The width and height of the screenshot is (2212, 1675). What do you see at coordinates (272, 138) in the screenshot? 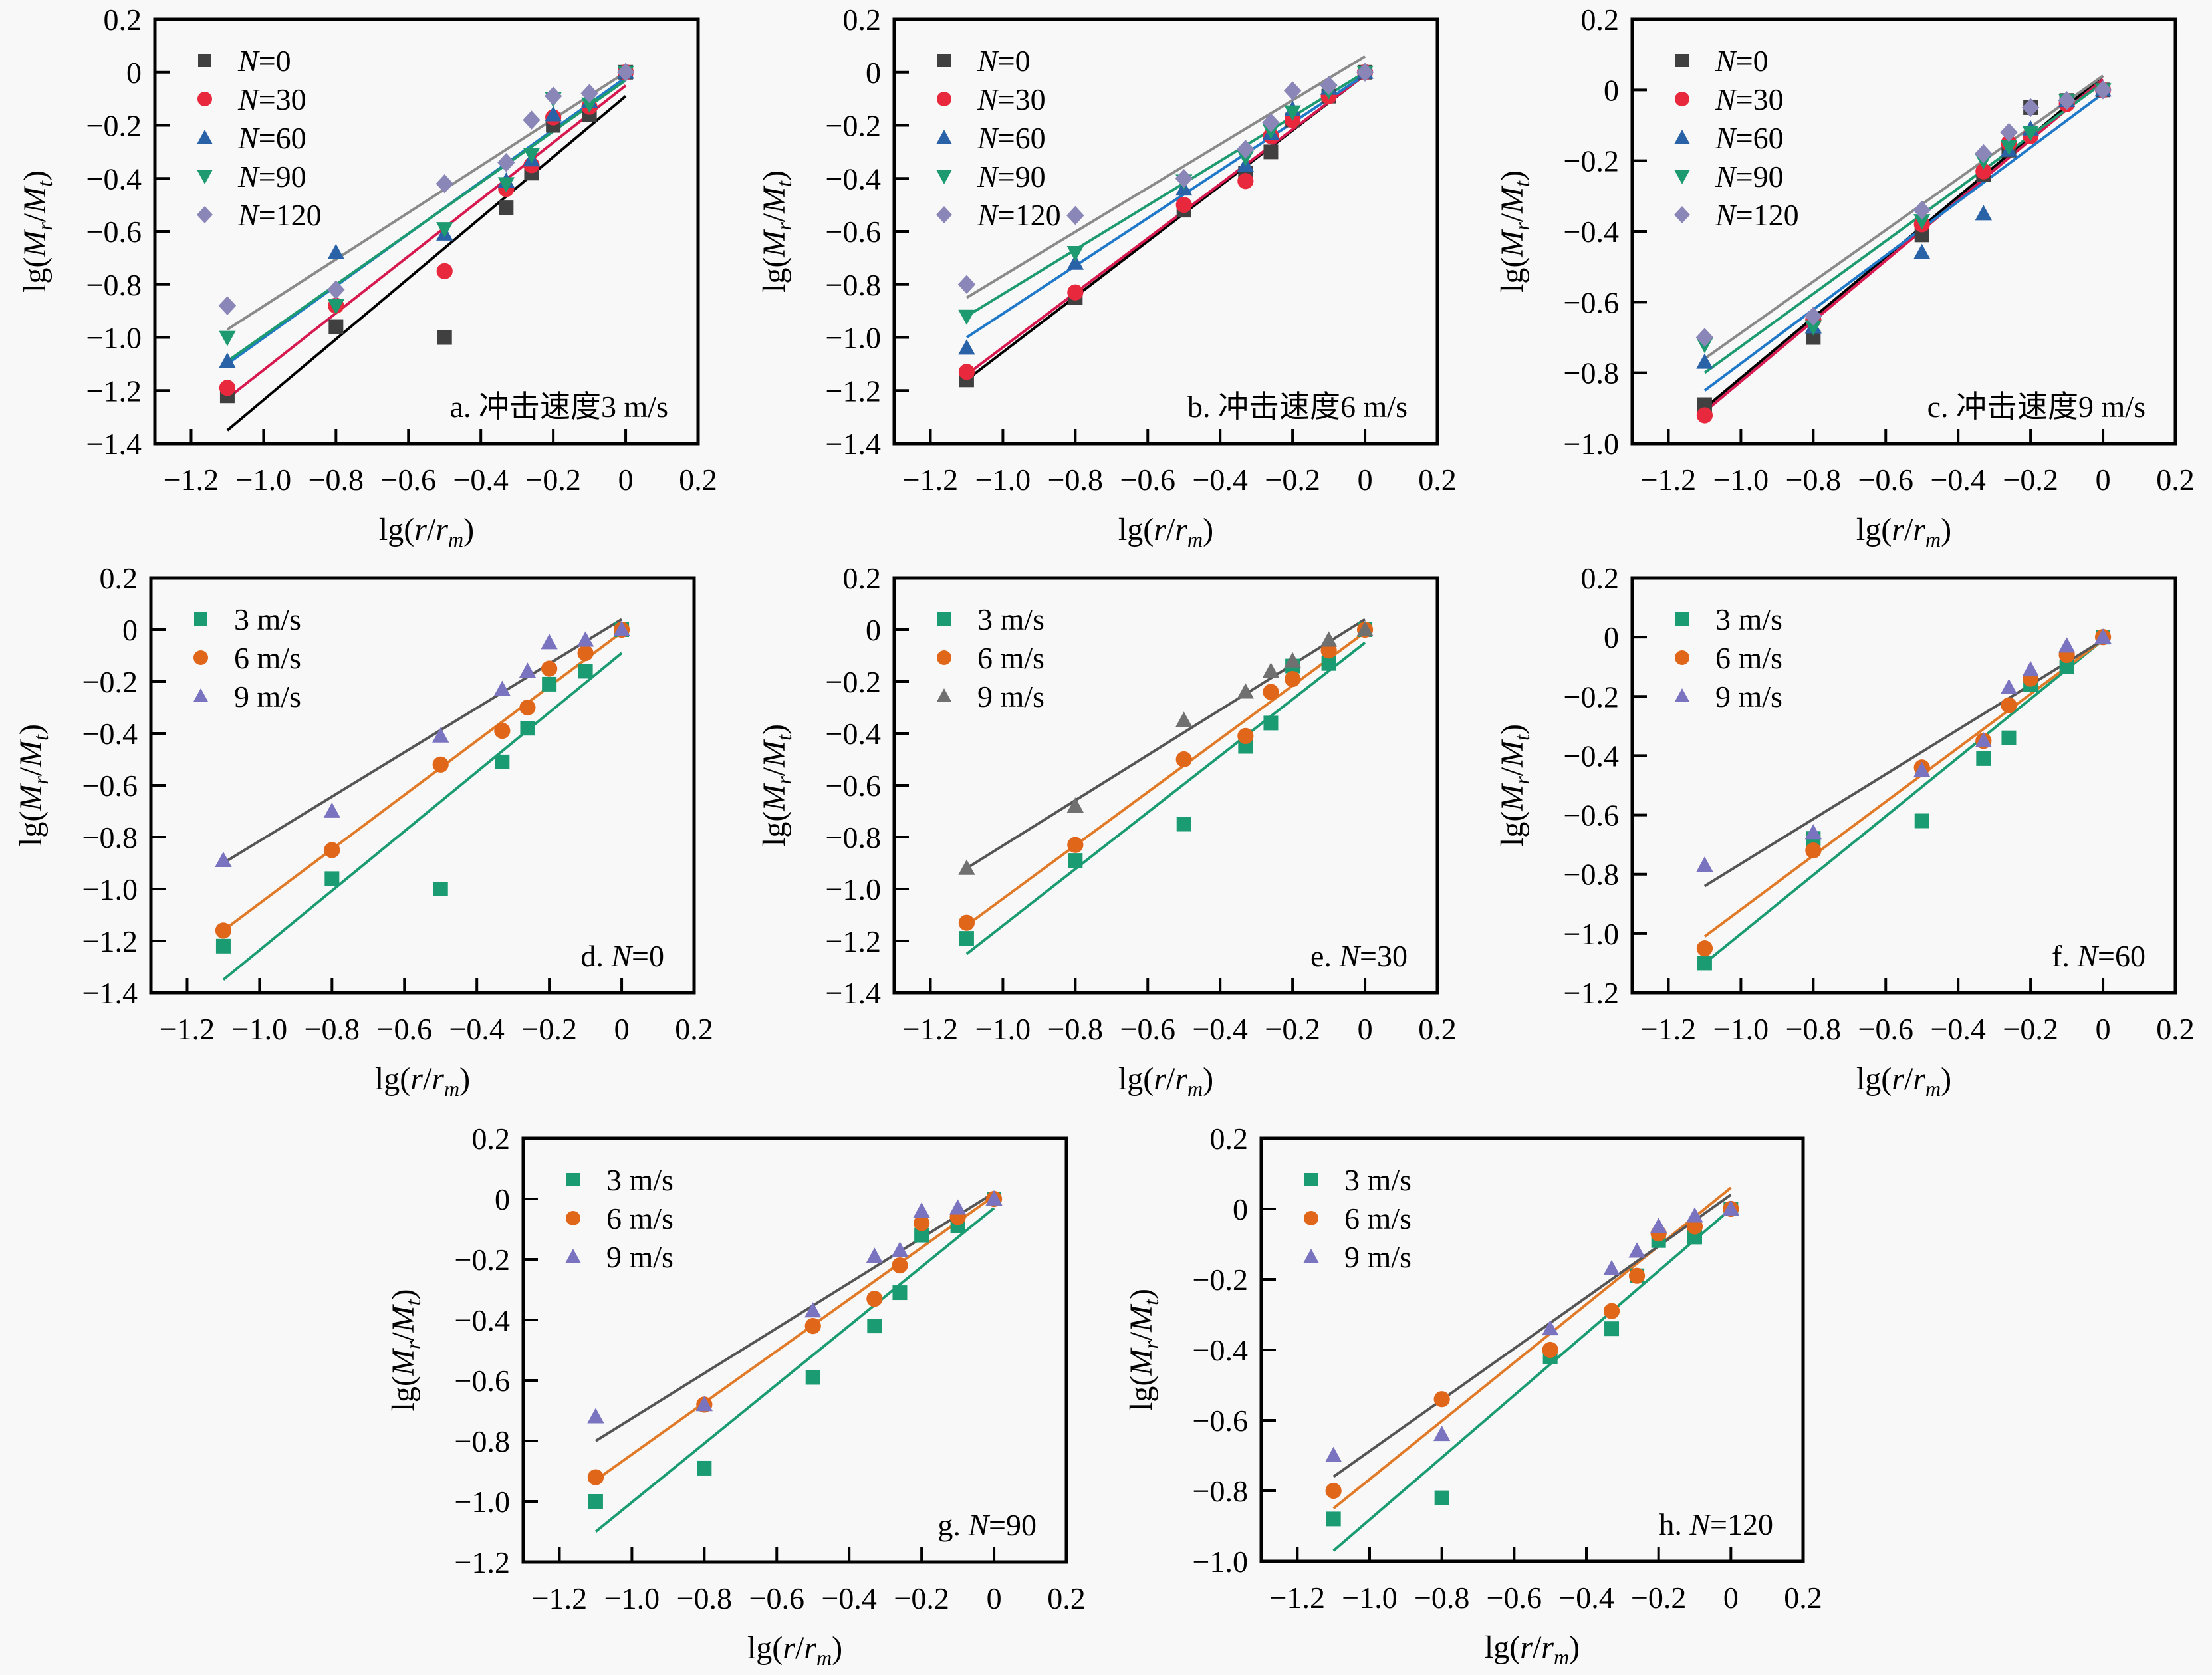
I see `legend-label: N=60` at bounding box center [272, 138].